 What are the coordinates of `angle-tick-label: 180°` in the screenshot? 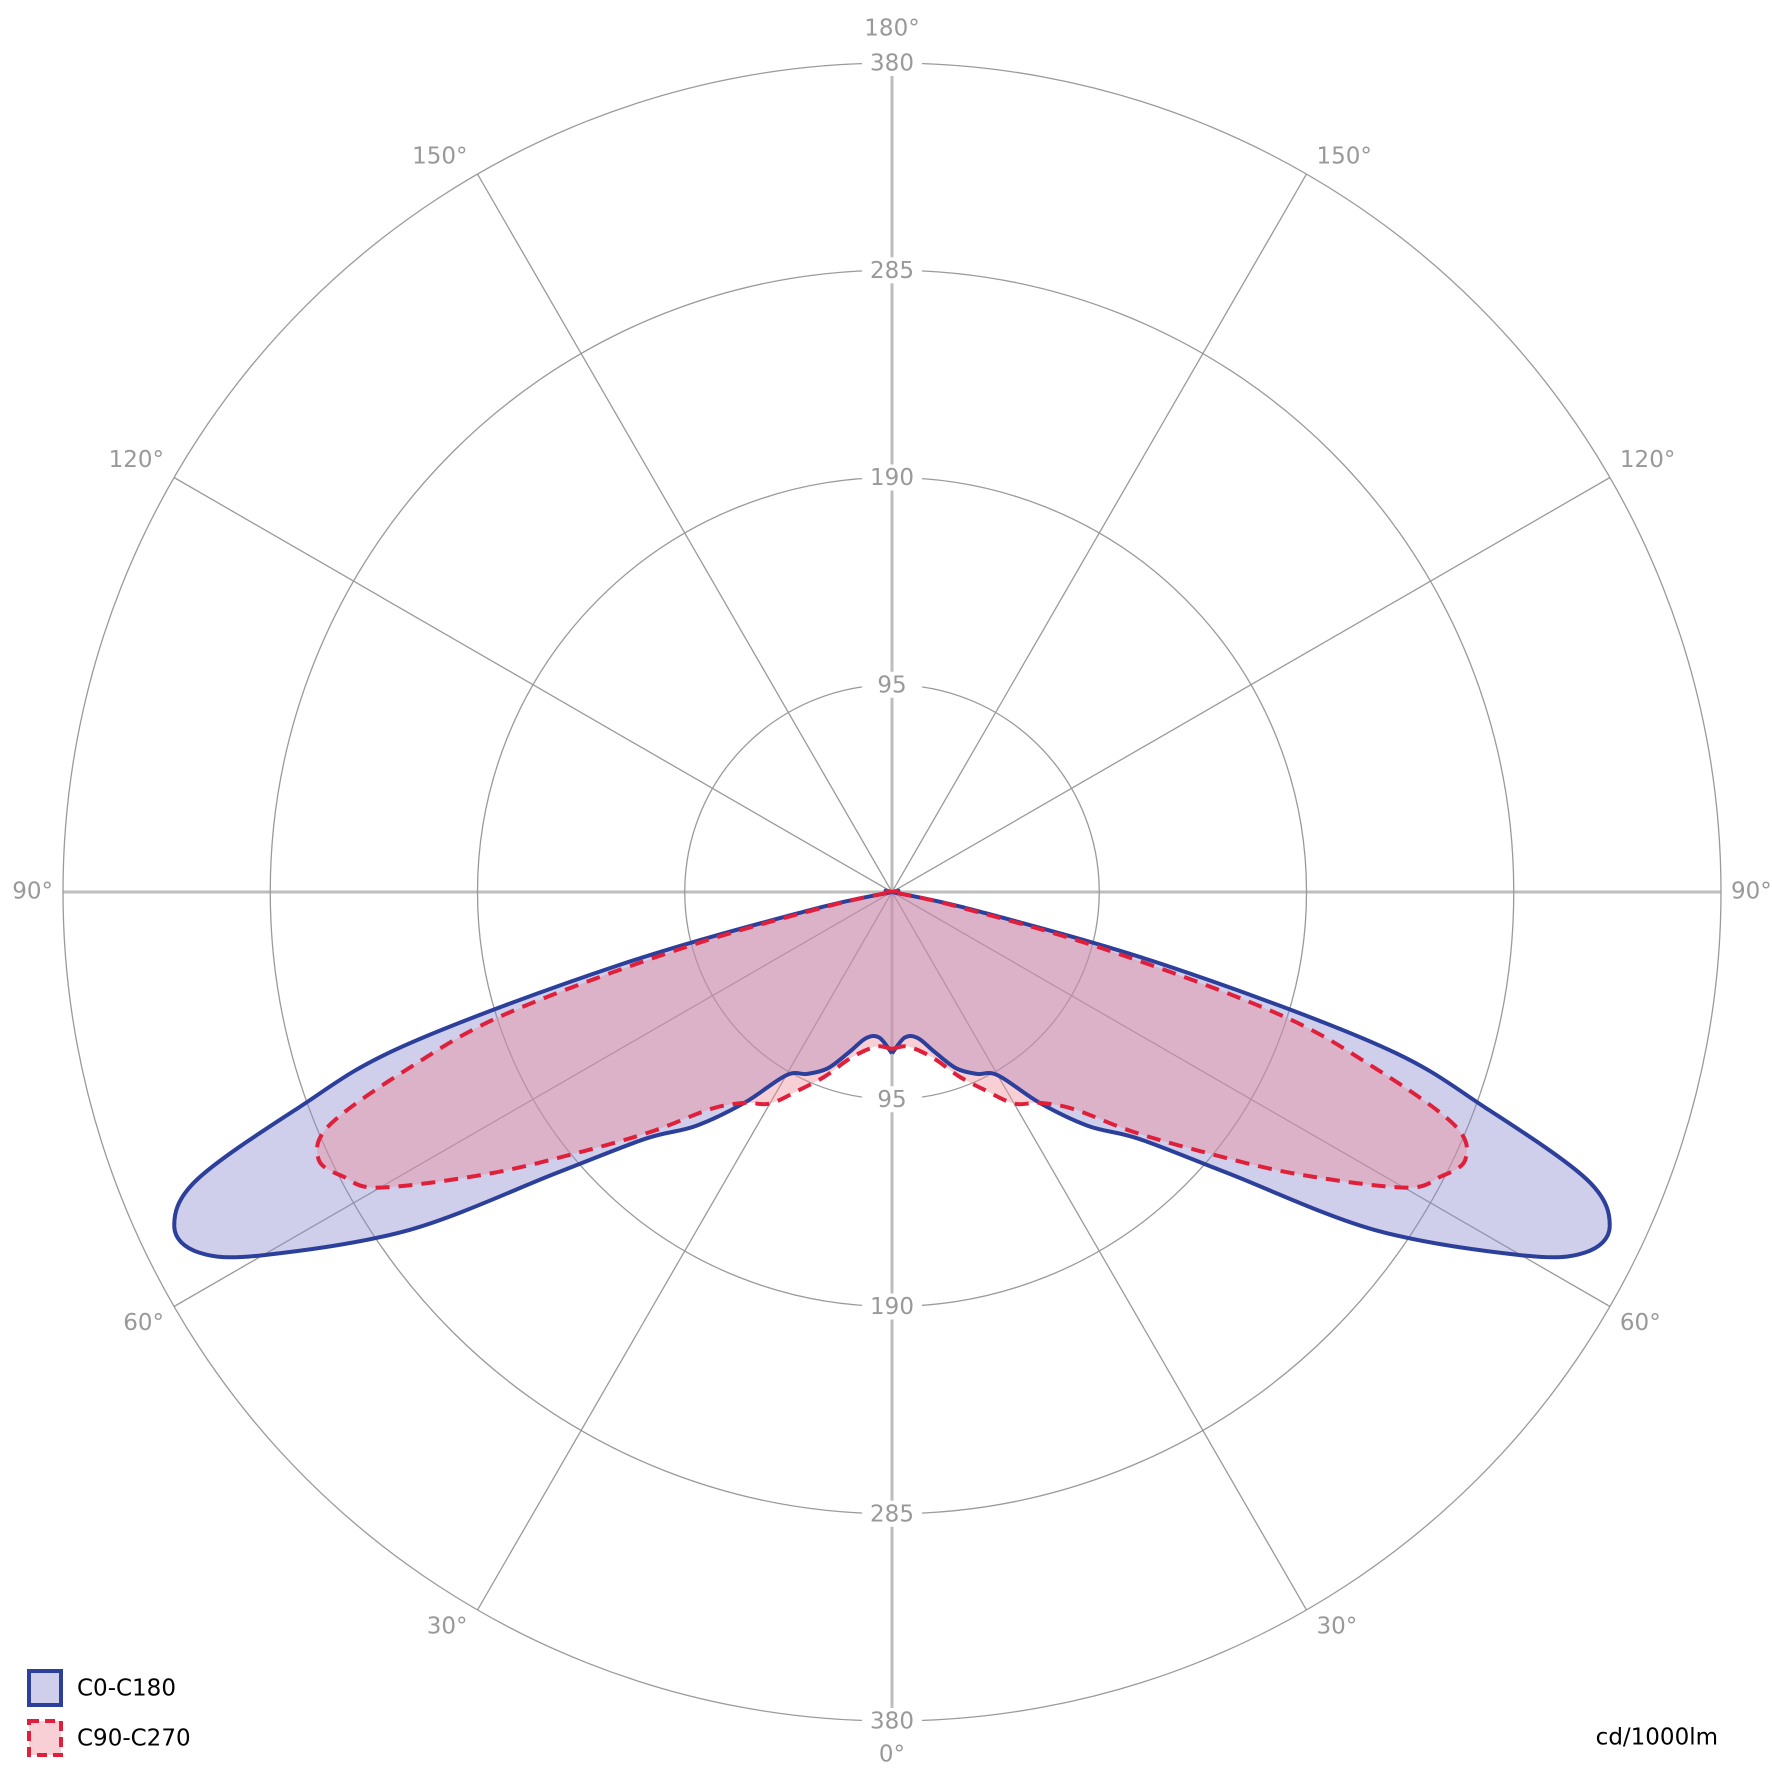 It's located at (891, 29).